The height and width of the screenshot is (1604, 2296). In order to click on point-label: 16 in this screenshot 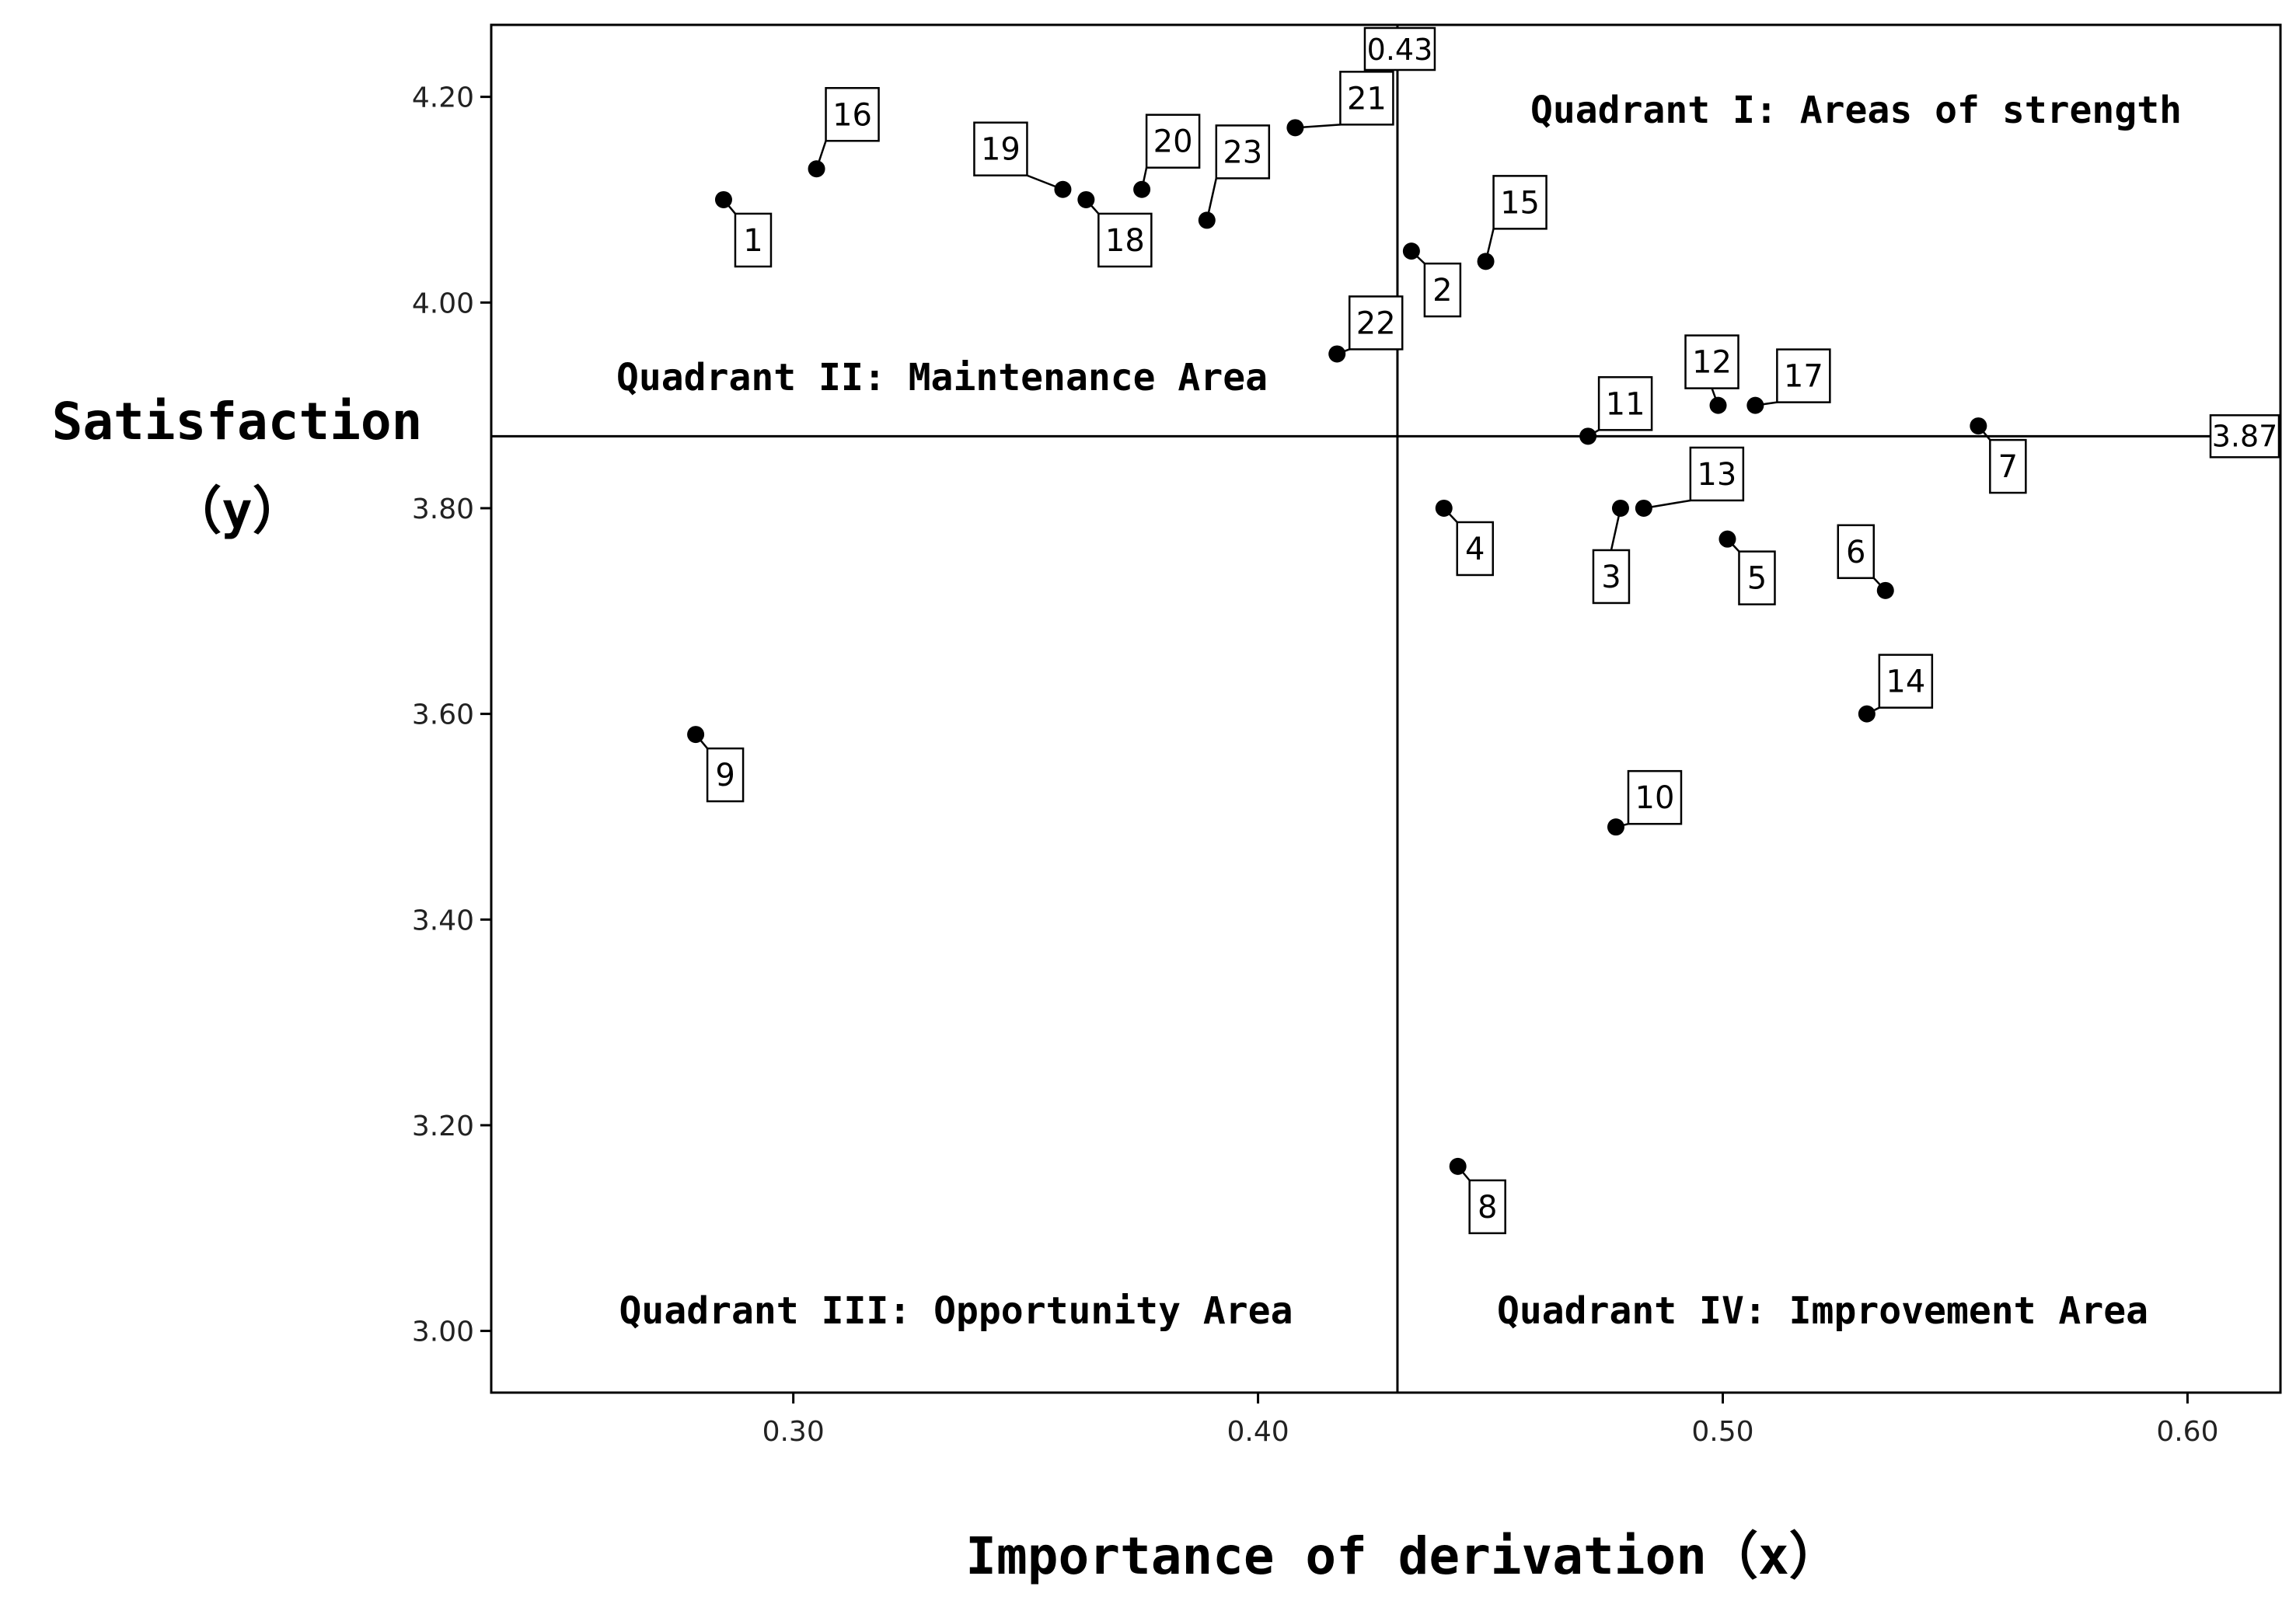, I will do `click(852, 115)`.